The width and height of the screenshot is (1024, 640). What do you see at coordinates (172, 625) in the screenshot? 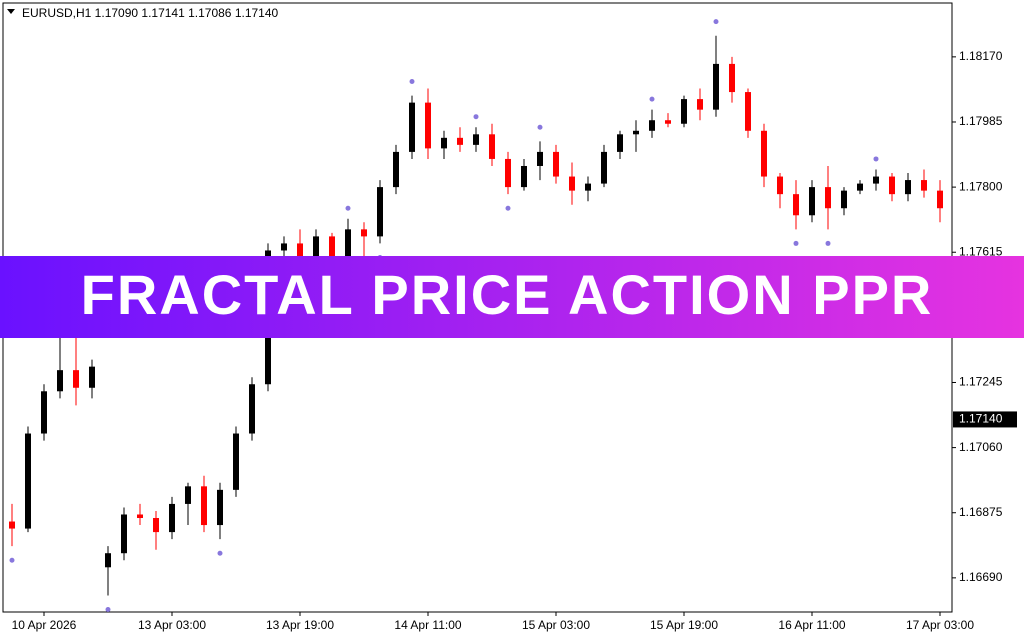
I see `x-tick-label: 13 Apr 03:00` at bounding box center [172, 625].